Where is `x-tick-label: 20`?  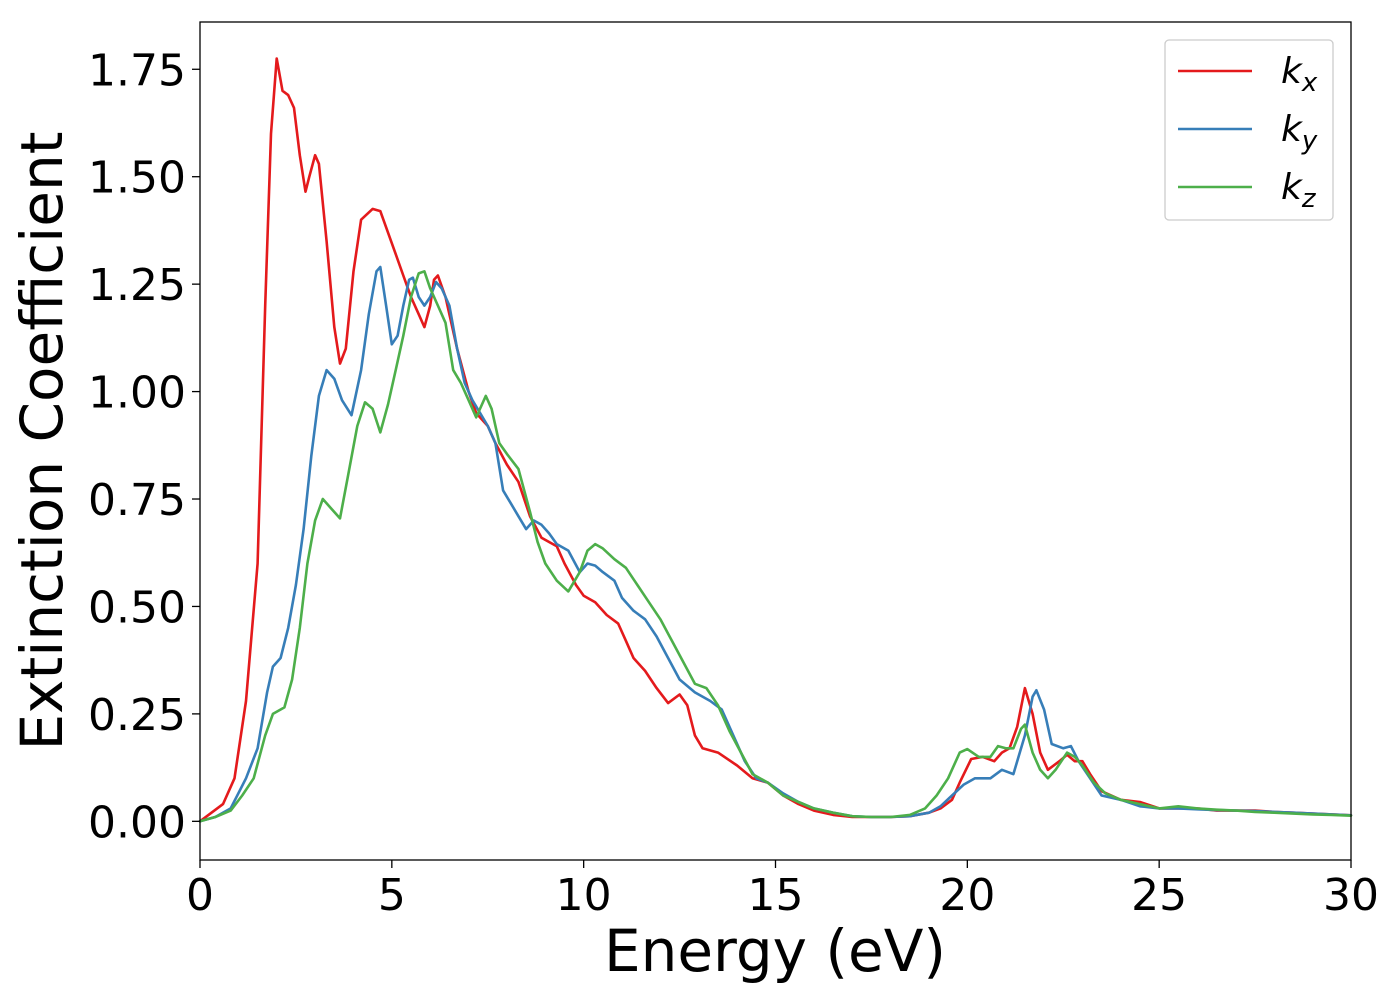 x-tick-label: 20 is located at coordinates (967, 895).